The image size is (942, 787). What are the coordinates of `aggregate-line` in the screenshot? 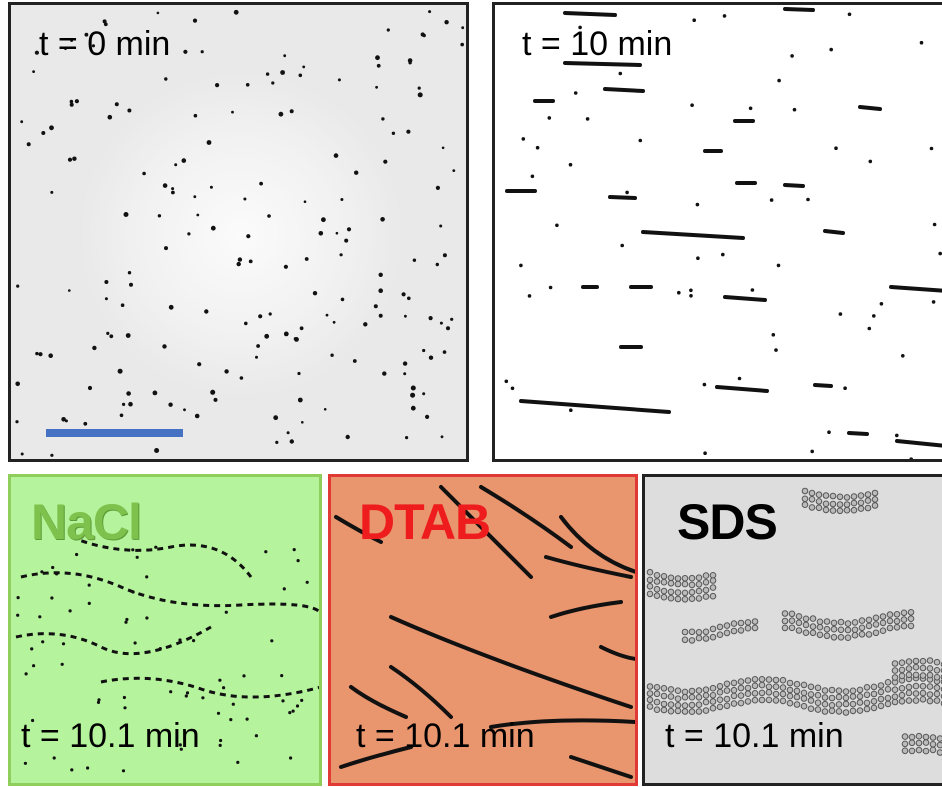 It's located at (209, 687).